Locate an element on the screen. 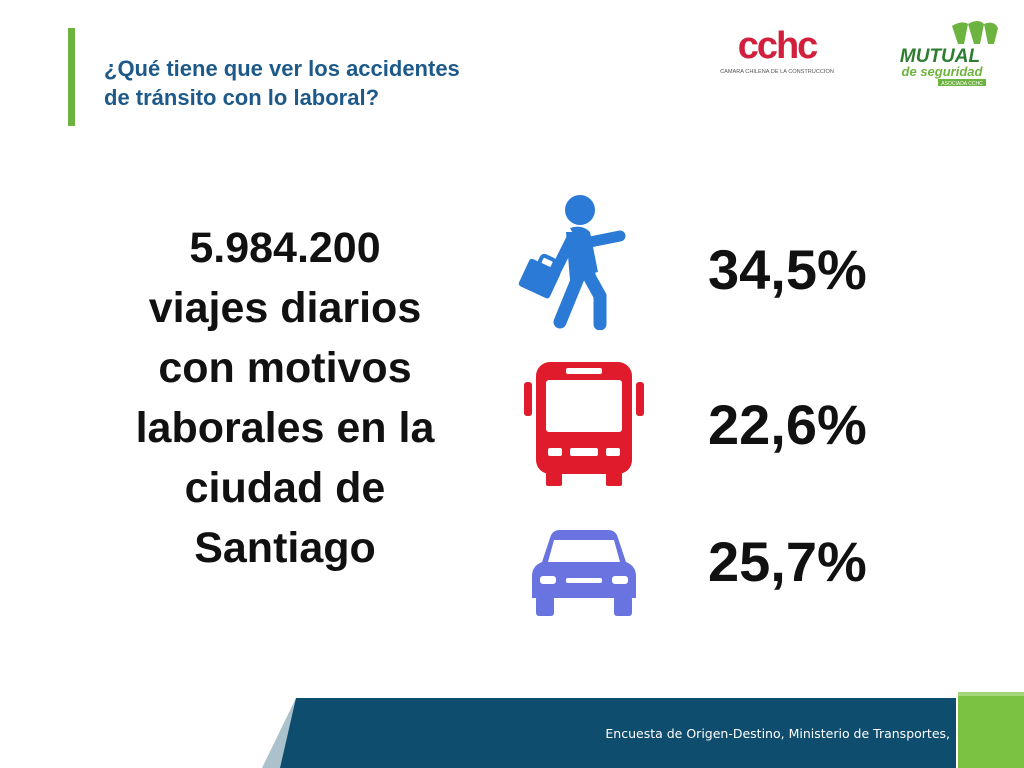 This screenshot has width=1024, height=768. title-accent-bar is located at coordinates (71, 77).